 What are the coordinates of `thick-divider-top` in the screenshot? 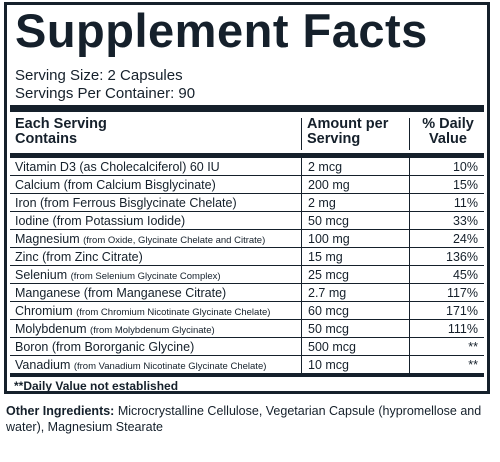 It's located at (247, 108).